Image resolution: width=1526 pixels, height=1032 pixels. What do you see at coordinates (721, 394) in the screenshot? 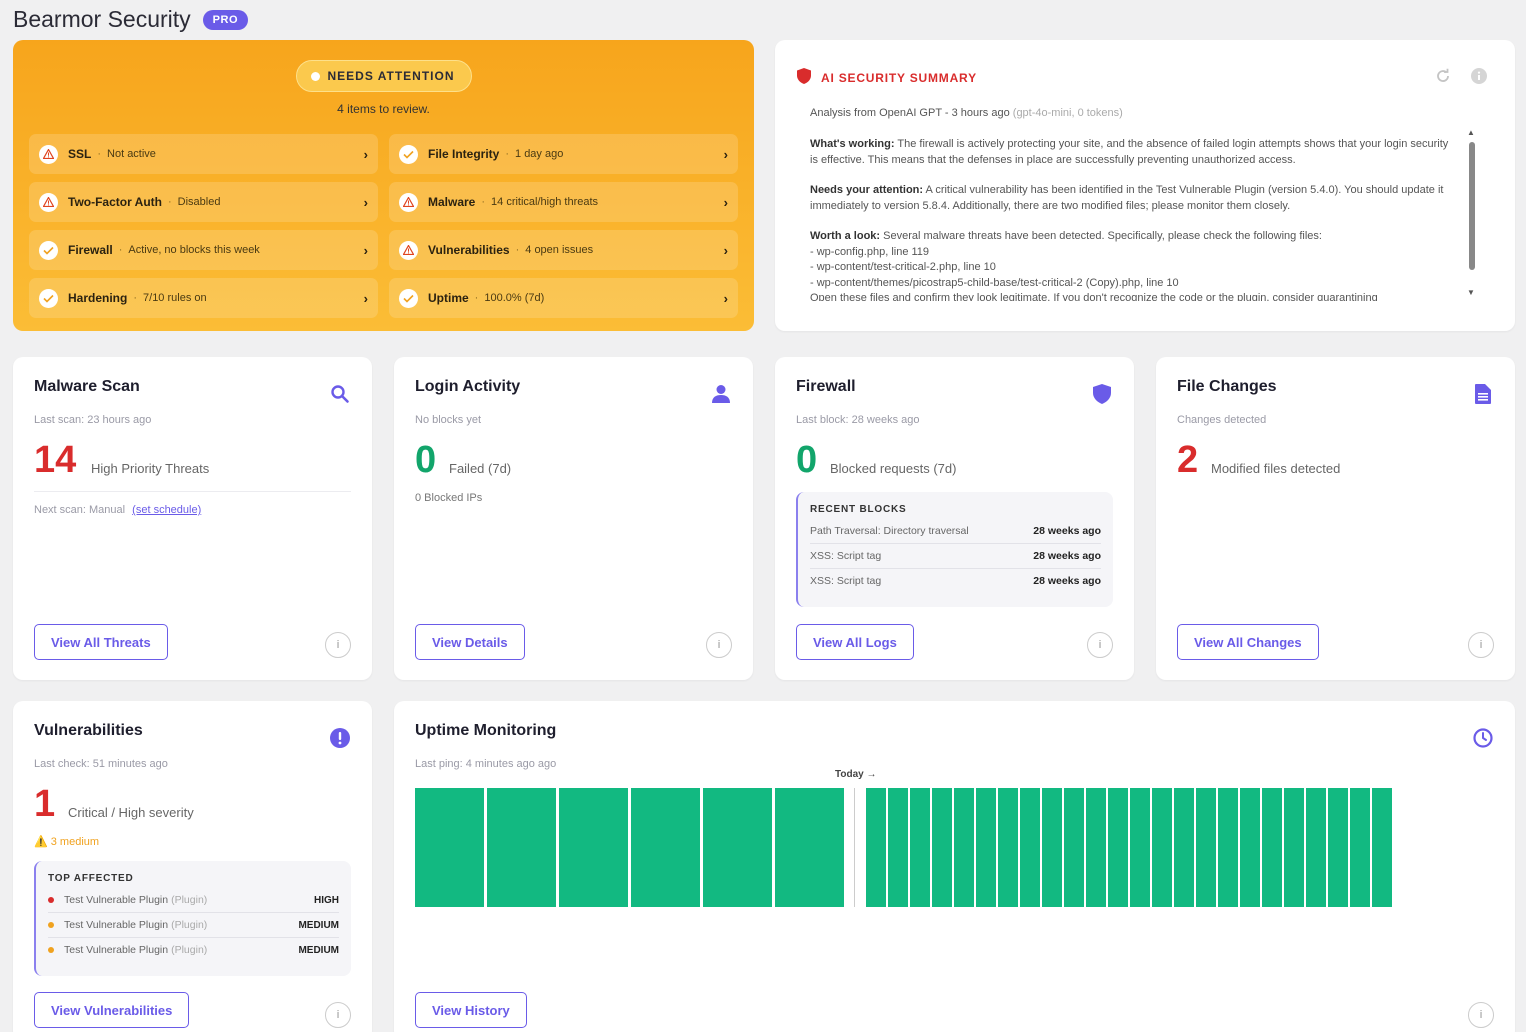
I see `user-icon` at bounding box center [721, 394].